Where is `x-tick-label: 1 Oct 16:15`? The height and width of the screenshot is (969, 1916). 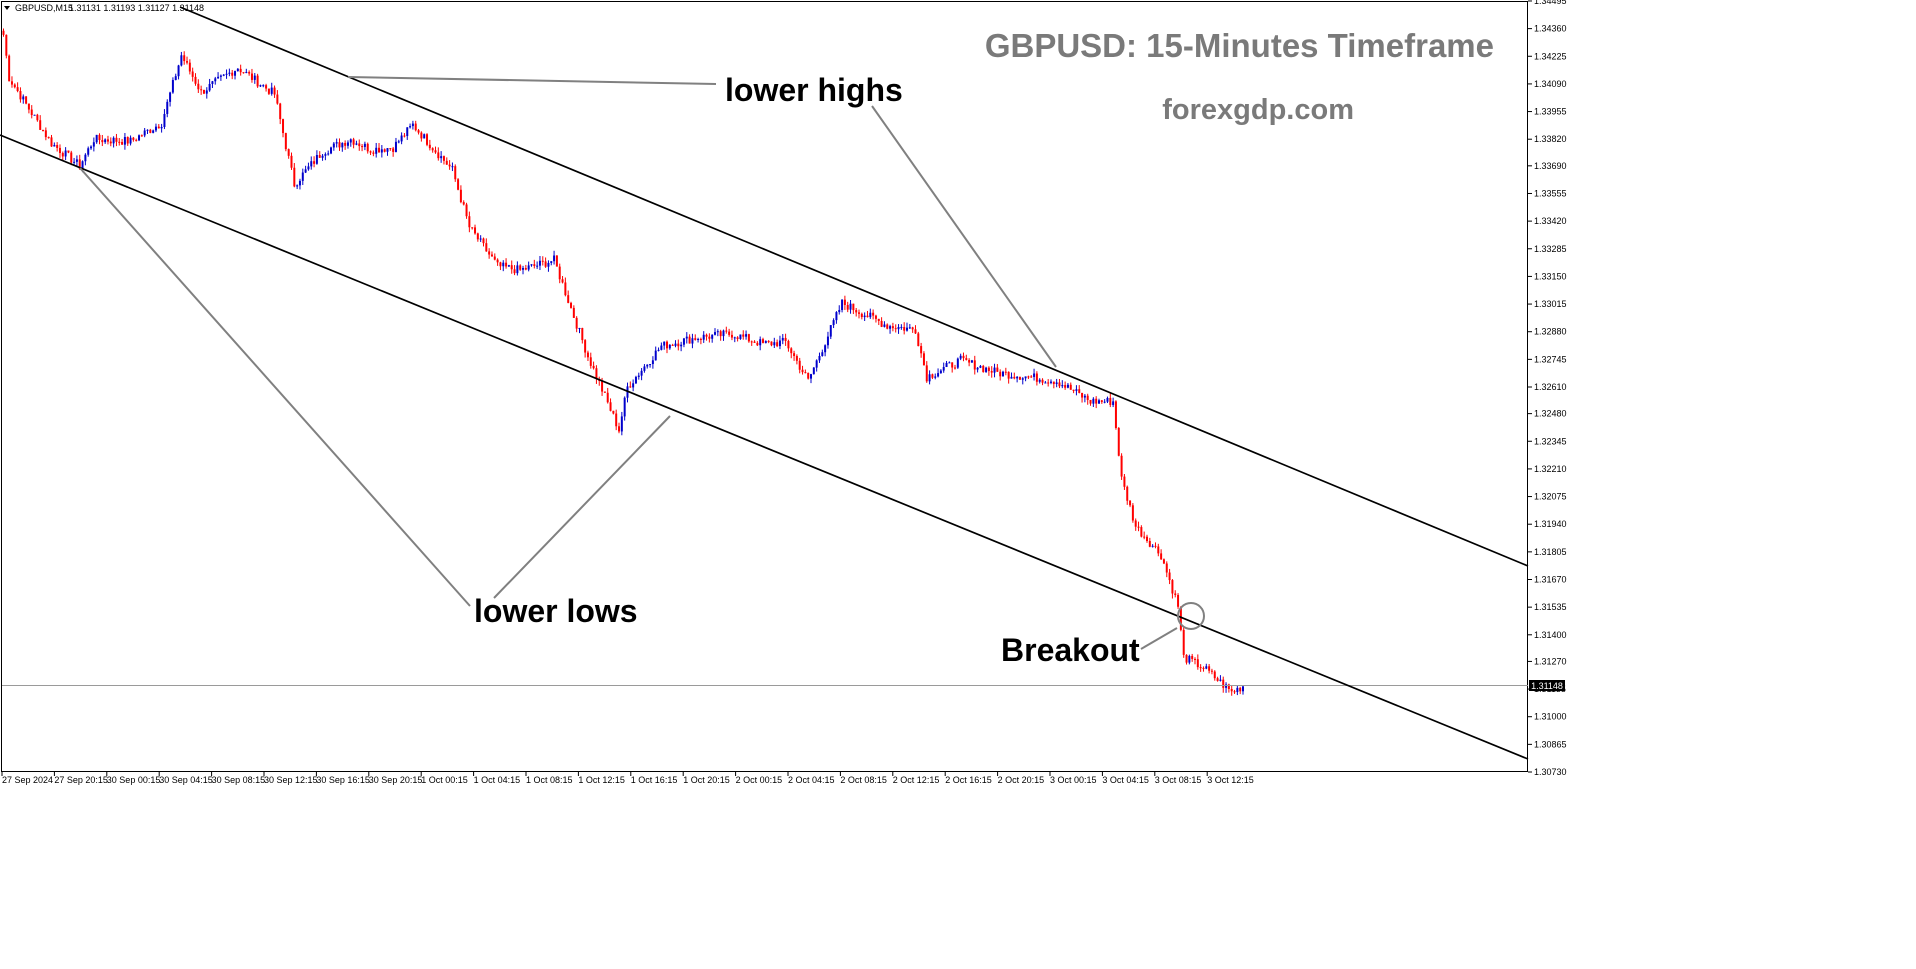 x-tick-label: 1 Oct 16:15 is located at coordinates (654, 780).